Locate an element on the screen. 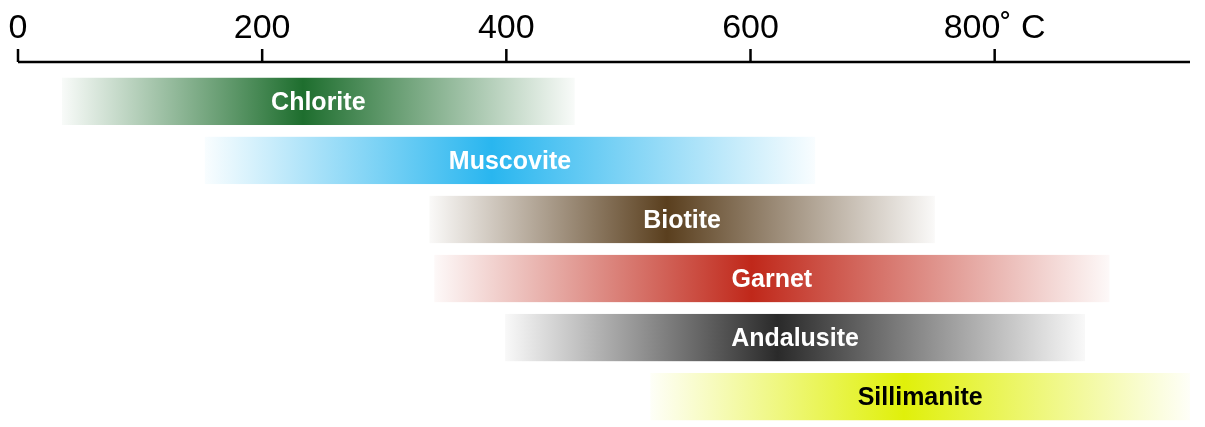 The image size is (1205, 427). y-tick-label: Andalusite is located at coordinates (795, 337).